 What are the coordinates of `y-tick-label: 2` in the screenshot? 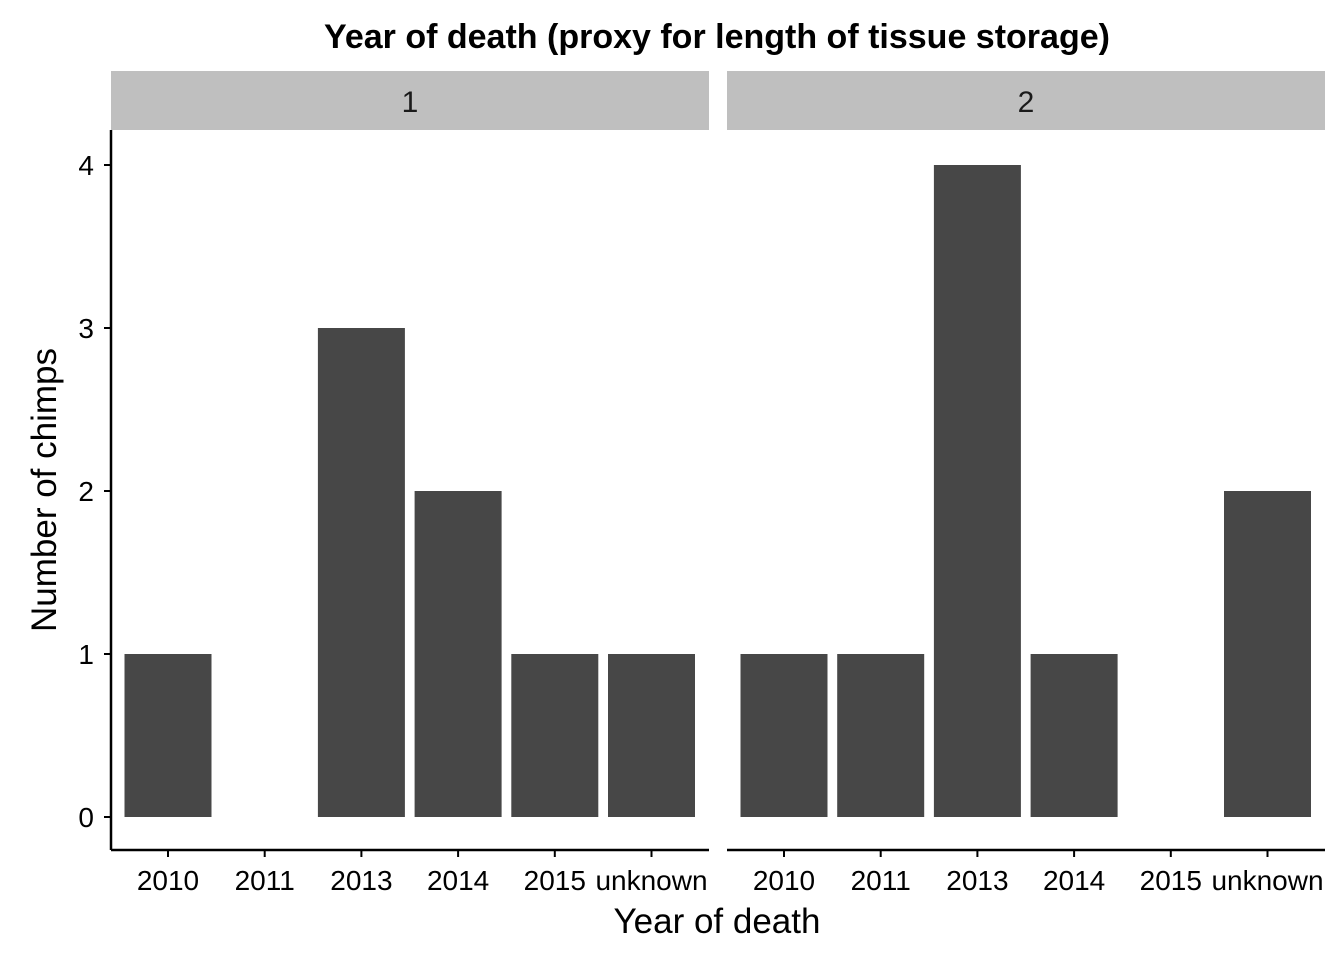 It's located at (86, 491).